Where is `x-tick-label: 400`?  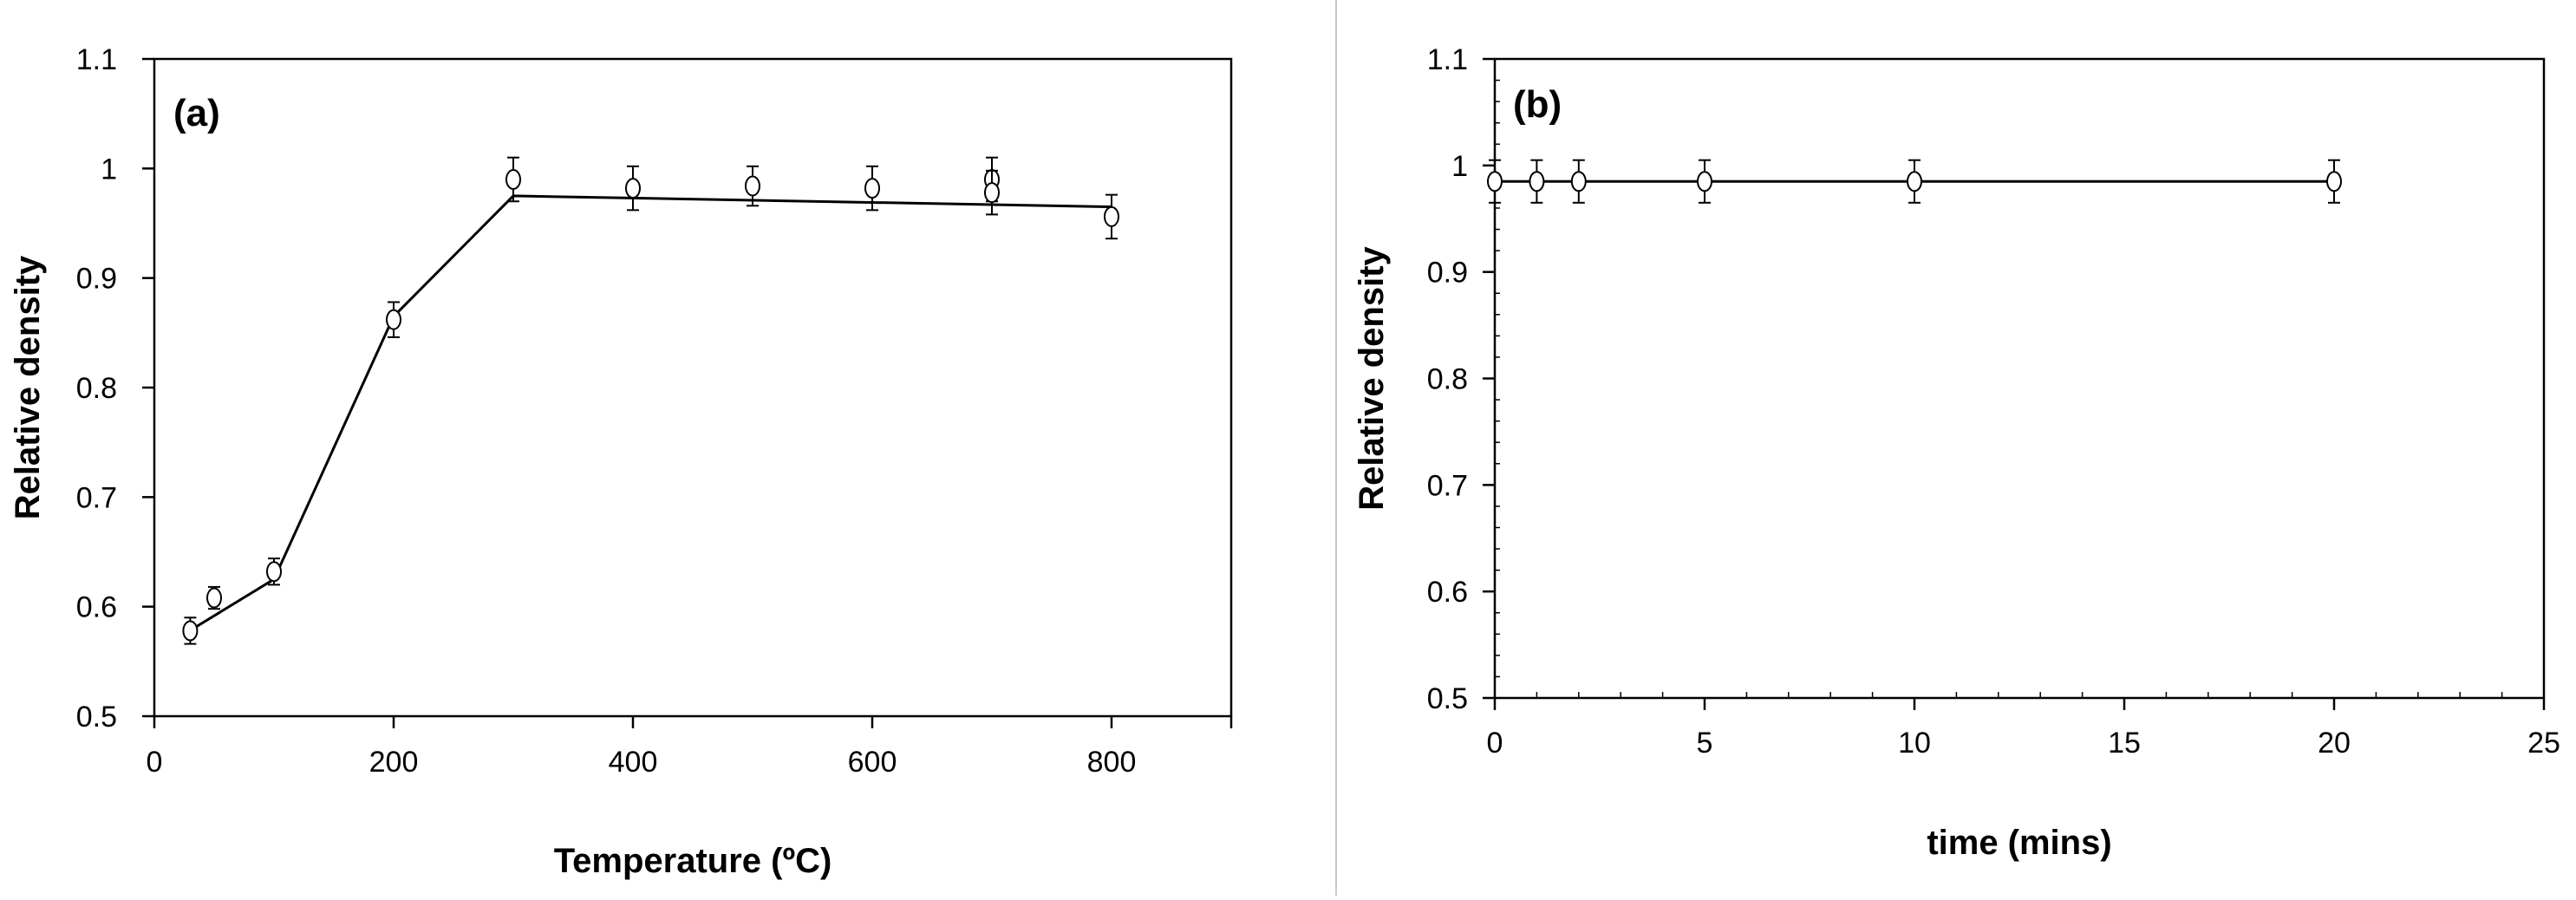
x-tick-label: 400 is located at coordinates (634, 762).